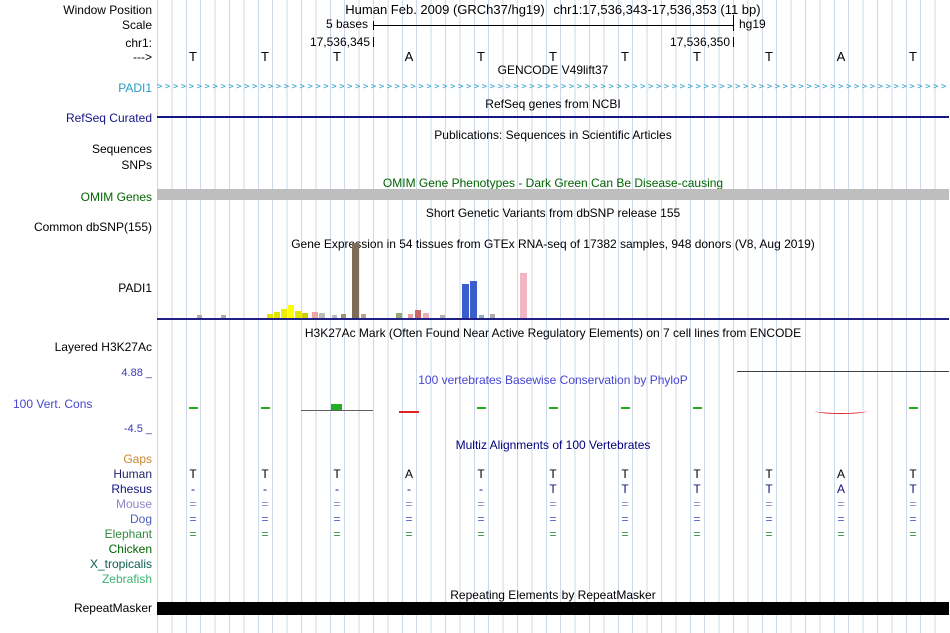 The height and width of the screenshot is (633, 950). I want to click on sequence-base-10: A, so click(841, 56).